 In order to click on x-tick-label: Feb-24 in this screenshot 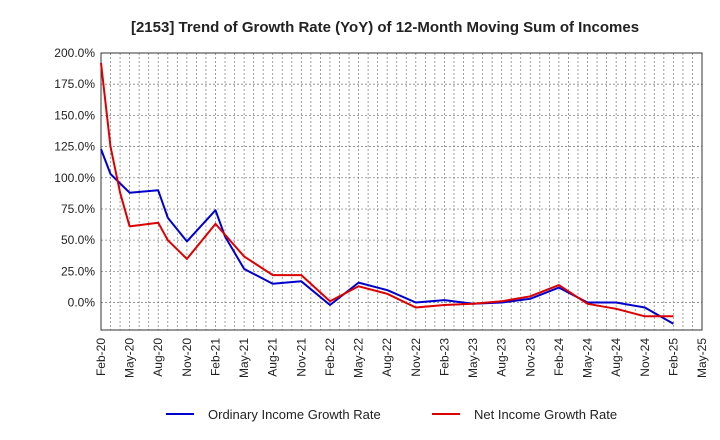, I will do `click(559, 357)`.